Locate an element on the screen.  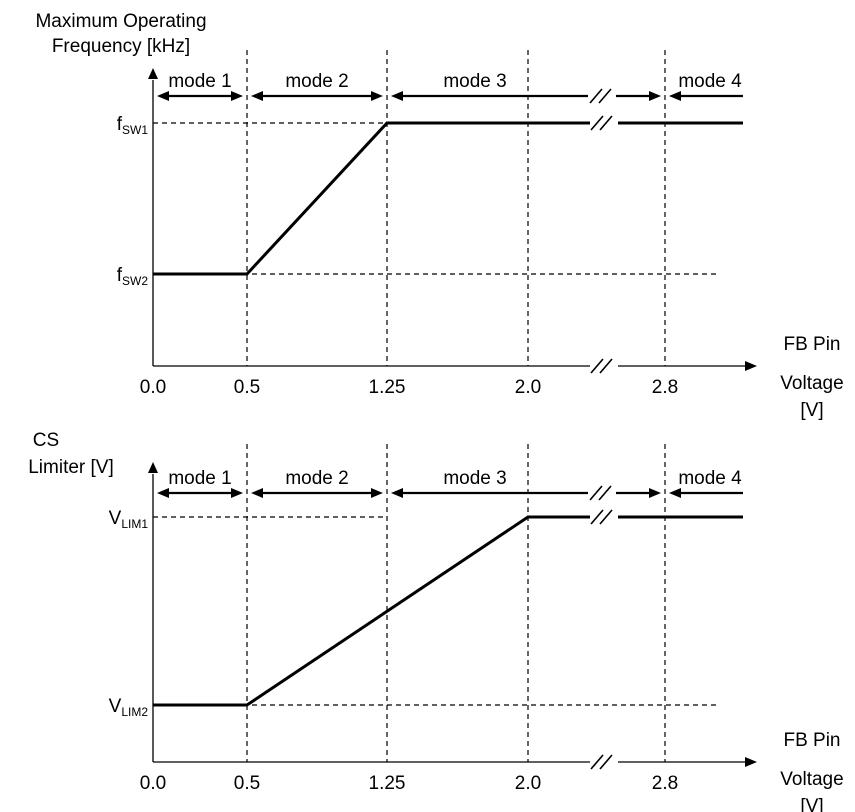
panel2-mode-label: mode 2 is located at coordinates (316, 478).